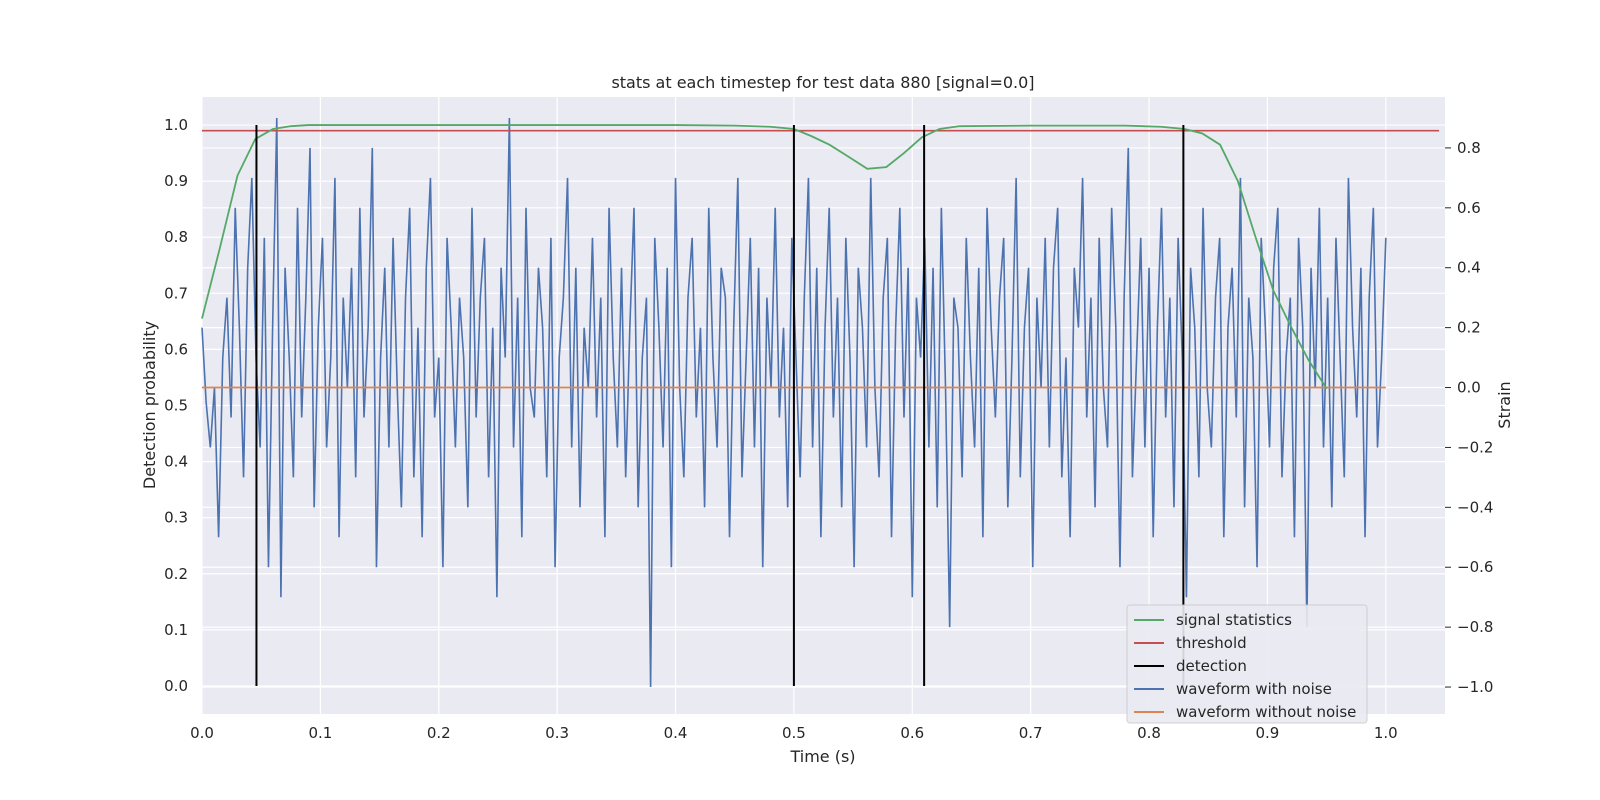 The image size is (1600, 800). Describe the element at coordinates (1469, 208) in the screenshot. I see `y-right-tick-label: 0.6` at that location.